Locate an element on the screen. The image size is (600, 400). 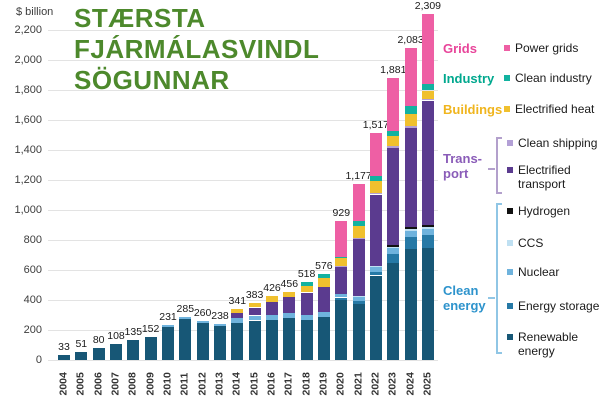
x-tick-2022: 2022 is located at coordinates (375, 384).